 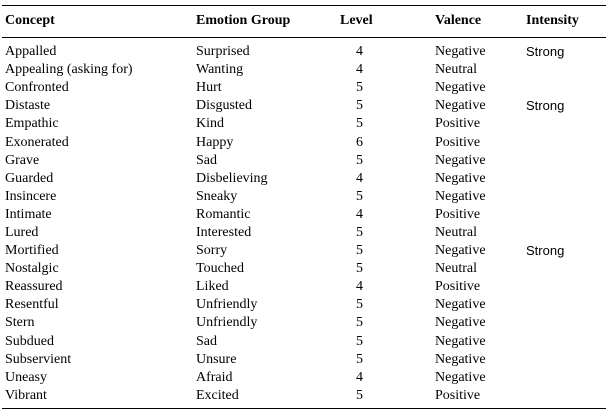 I want to click on cell-concept: Appealing (asking for), so click(x=69, y=70).